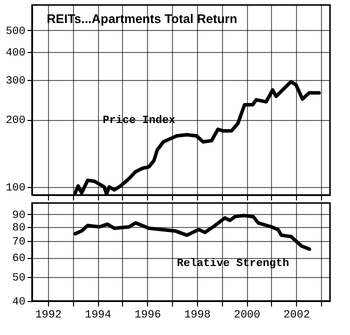 The height and width of the screenshot is (335, 350). I want to click on y-tick-label: 90, so click(19, 216).